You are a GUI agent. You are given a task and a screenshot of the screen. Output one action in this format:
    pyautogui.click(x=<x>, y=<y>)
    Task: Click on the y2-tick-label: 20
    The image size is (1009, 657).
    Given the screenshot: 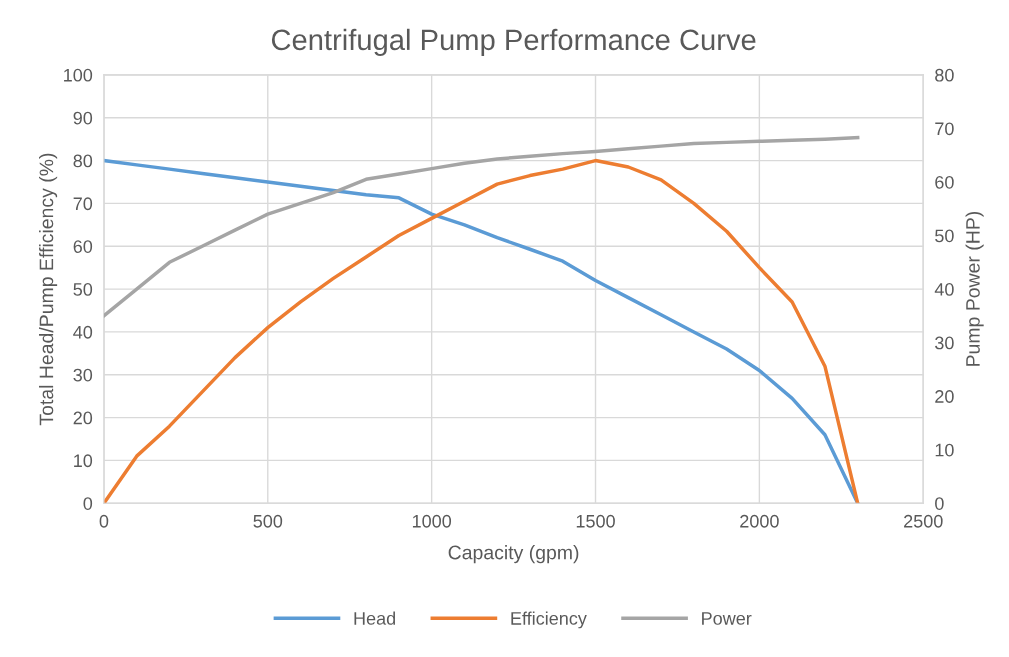 What is the action you would take?
    pyautogui.click(x=944, y=396)
    